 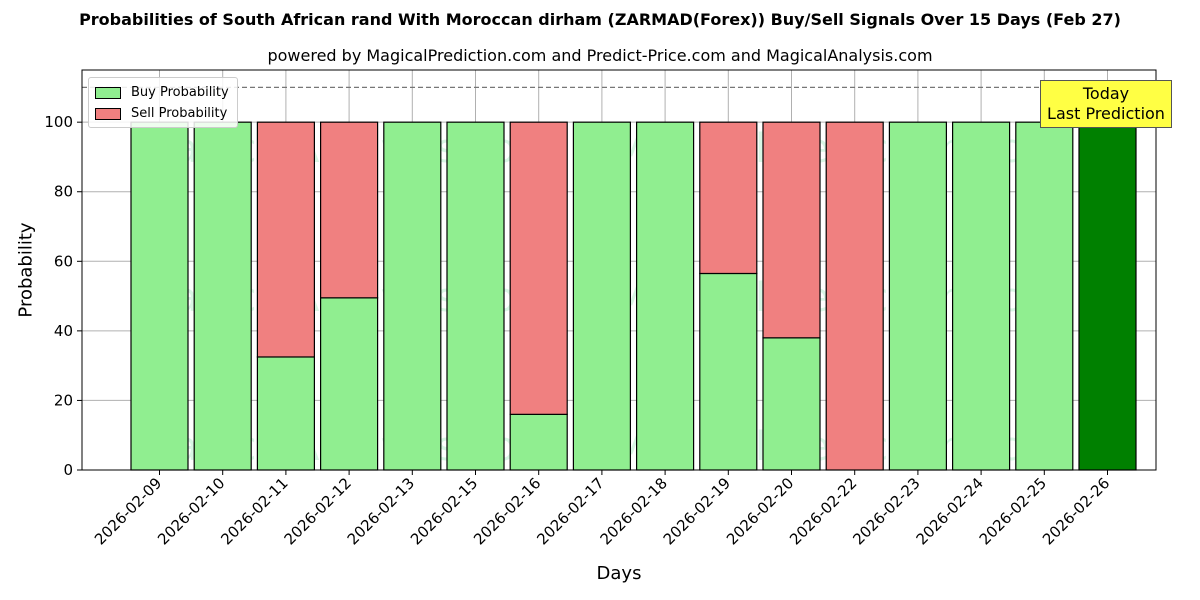 What do you see at coordinates (63, 400) in the screenshot?
I see `y-tick-label: 20` at bounding box center [63, 400].